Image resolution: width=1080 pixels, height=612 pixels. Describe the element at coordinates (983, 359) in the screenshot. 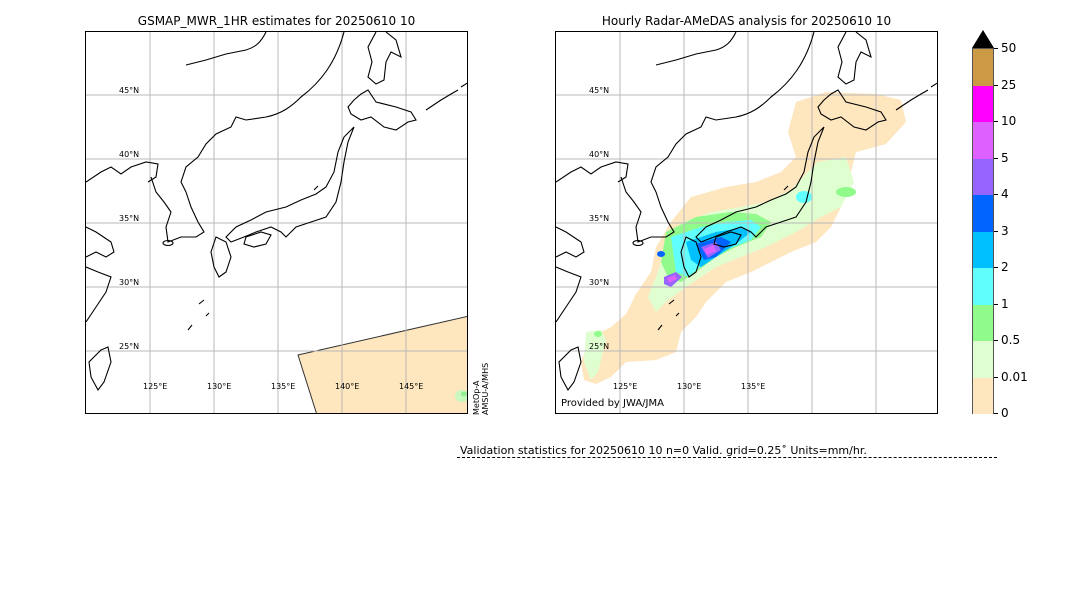

I see `colorbar-seg-0.01-0.5` at that location.